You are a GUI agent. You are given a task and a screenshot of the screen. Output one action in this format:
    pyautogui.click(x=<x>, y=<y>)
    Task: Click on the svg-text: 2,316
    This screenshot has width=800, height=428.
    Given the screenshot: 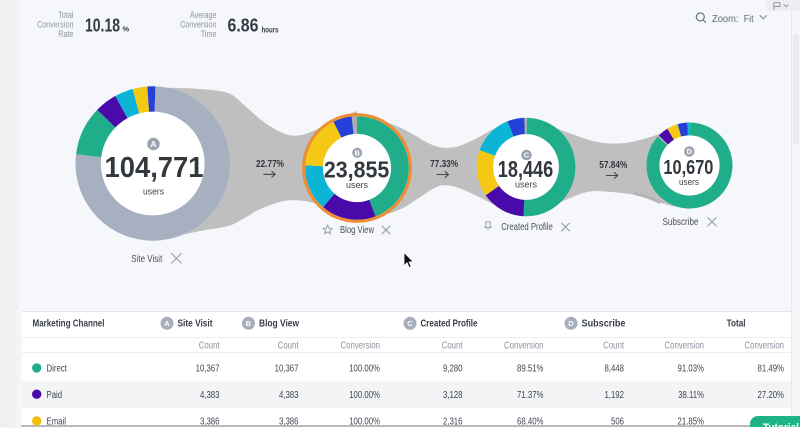 What is the action you would take?
    pyautogui.click(x=453, y=422)
    